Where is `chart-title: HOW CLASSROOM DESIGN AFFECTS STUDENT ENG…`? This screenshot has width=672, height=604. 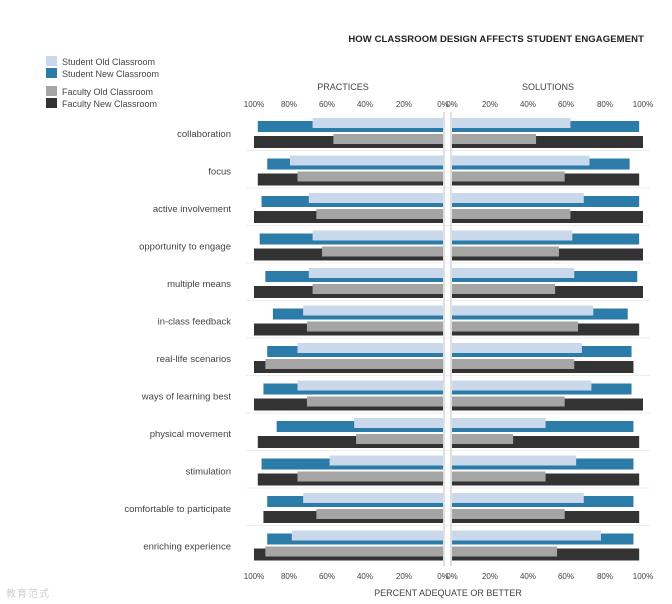 chart-title: HOW CLASSROOM DESIGN AFFECTS STUDENT ENG… is located at coordinates (496, 39).